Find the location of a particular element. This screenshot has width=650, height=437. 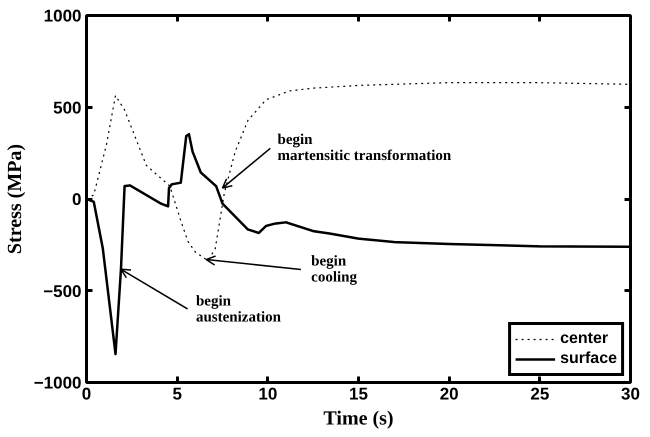

x-axis-title: Time (s) is located at coordinates (358, 419).